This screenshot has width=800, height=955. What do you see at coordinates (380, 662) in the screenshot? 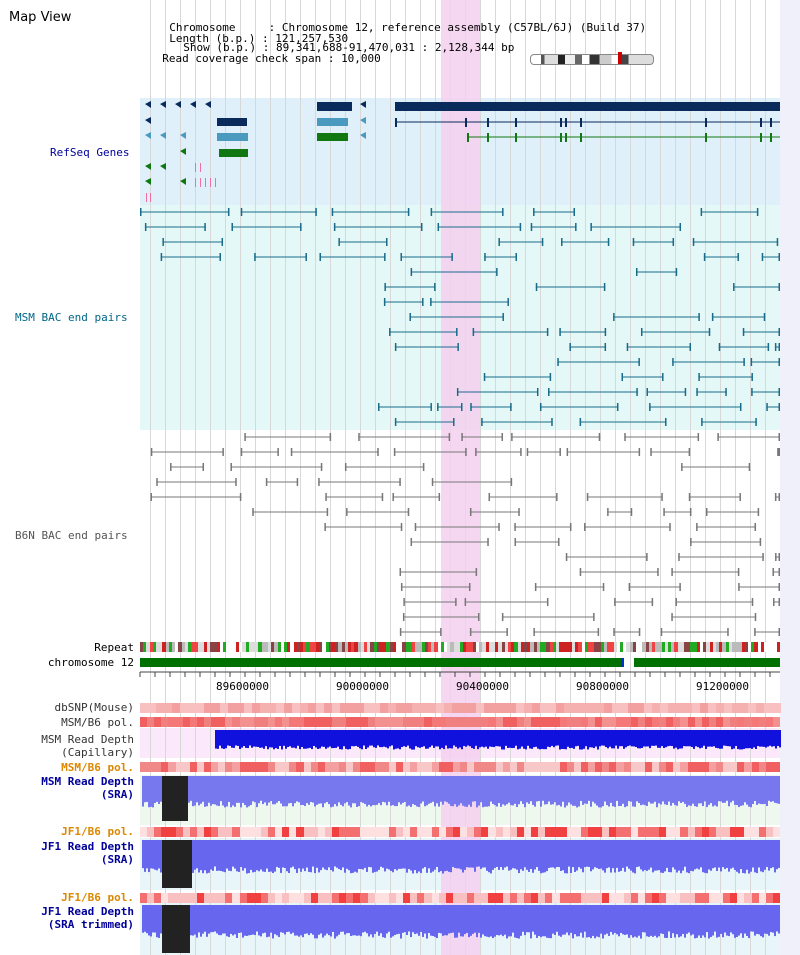
I see `chromosome-bar` at bounding box center [380, 662].